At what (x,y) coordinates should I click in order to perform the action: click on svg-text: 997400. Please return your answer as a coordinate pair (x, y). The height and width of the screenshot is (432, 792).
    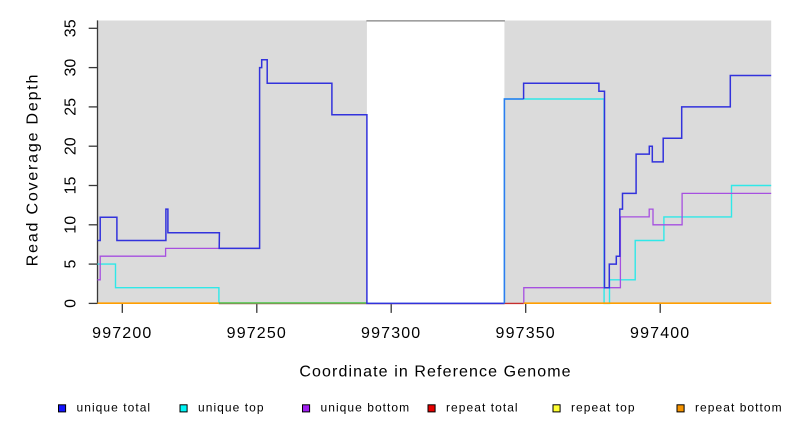
    Looking at the image, I should click on (660, 333).